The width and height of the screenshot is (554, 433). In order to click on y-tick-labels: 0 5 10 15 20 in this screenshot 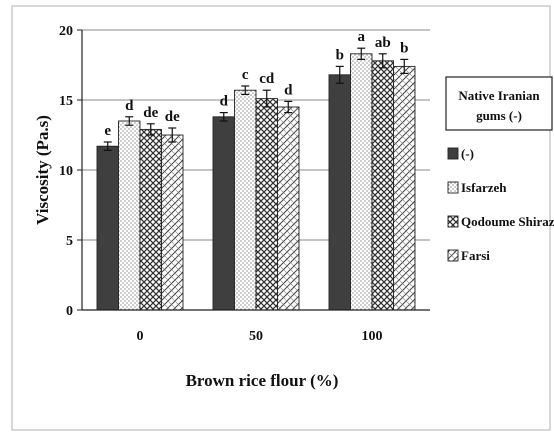, I will do `click(66, 171)`.